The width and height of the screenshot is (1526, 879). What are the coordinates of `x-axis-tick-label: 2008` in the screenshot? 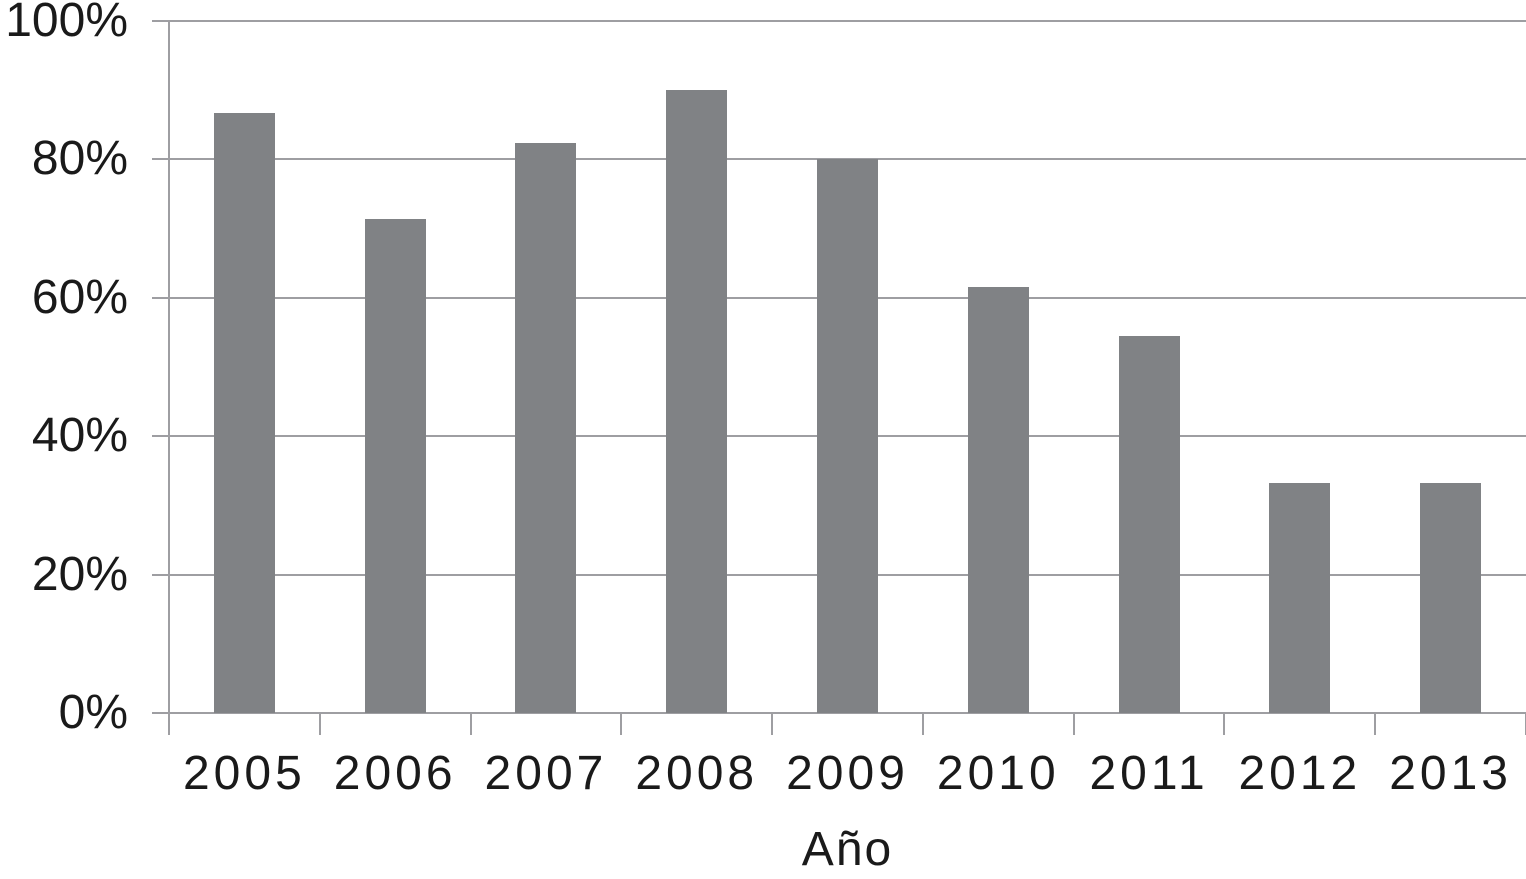 It's located at (697, 773).